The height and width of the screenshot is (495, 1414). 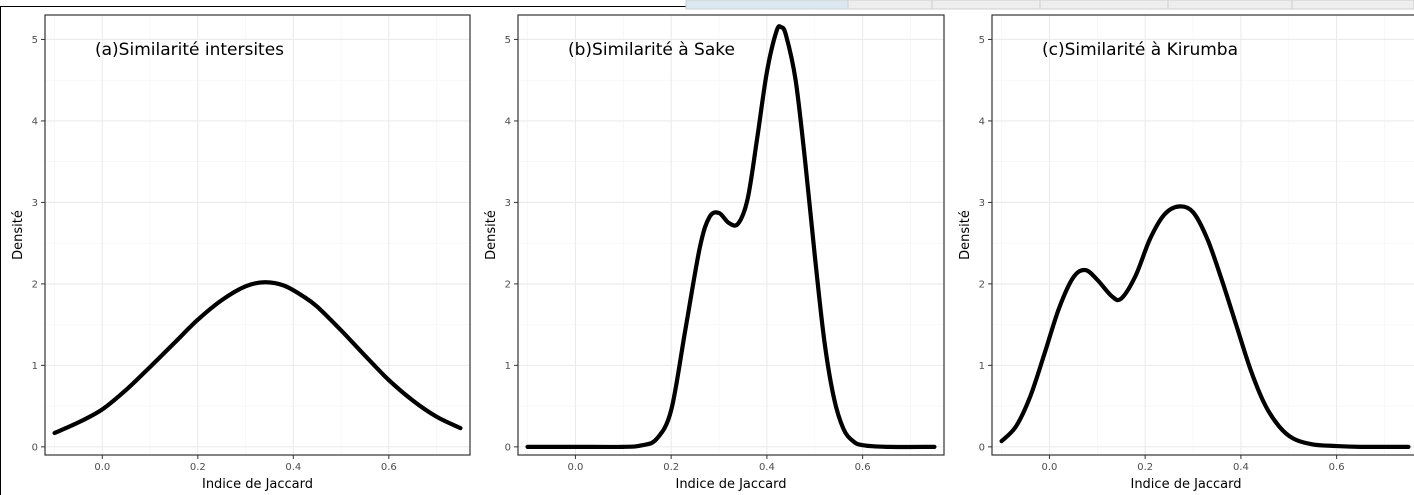 I want to click on panel-title: (b)Similarité à Sake, so click(x=651, y=50).